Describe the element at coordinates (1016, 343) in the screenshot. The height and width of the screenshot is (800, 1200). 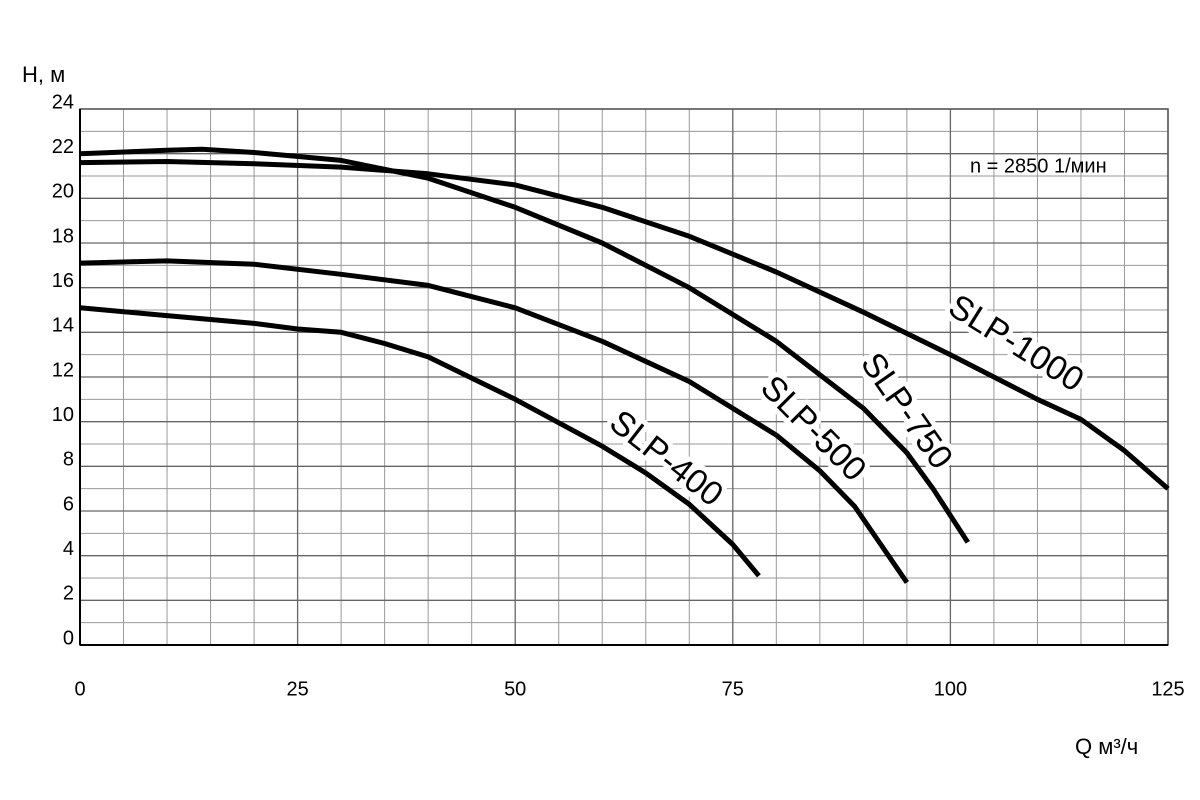
I see `curve-label: SLP-1000` at that location.